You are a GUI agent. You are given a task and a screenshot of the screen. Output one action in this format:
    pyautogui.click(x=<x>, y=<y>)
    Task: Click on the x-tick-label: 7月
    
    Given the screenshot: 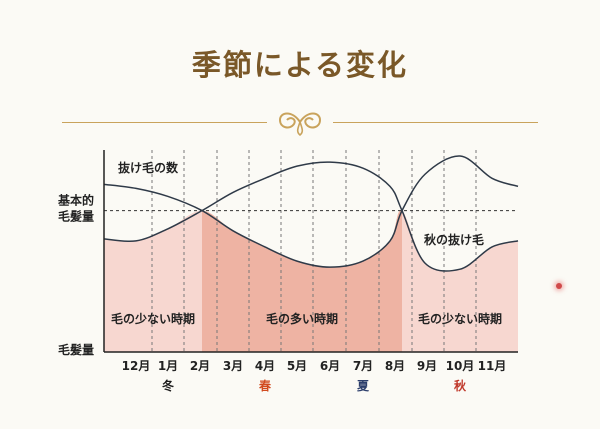 What is the action you would take?
    pyautogui.click(x=363, y=366)
    